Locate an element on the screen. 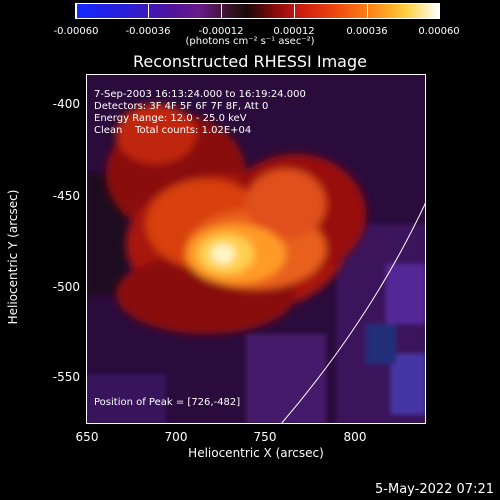 This screenshot has height=500, width=500. x-tick-label: 750 is located at coordinates (265, 437).